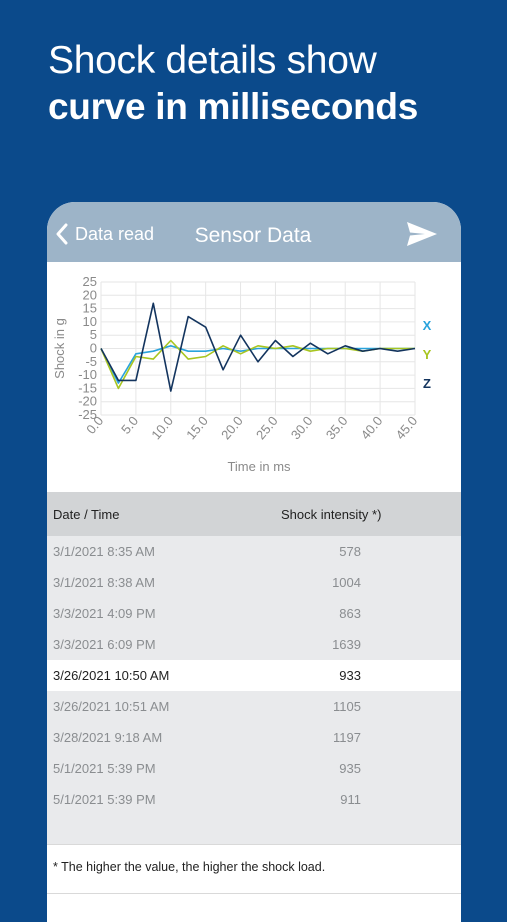  What do you see at coordinates (427, 354) in the screenshot?
I see `legend-item-y: Y` at bounding box center [427, 354].